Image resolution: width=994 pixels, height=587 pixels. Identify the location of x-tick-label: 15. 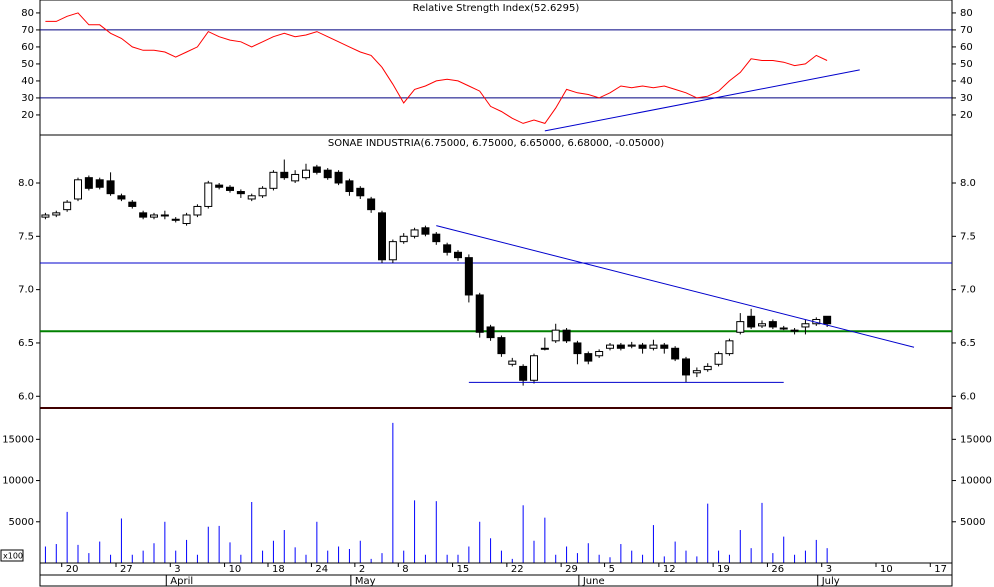
(463, 569).